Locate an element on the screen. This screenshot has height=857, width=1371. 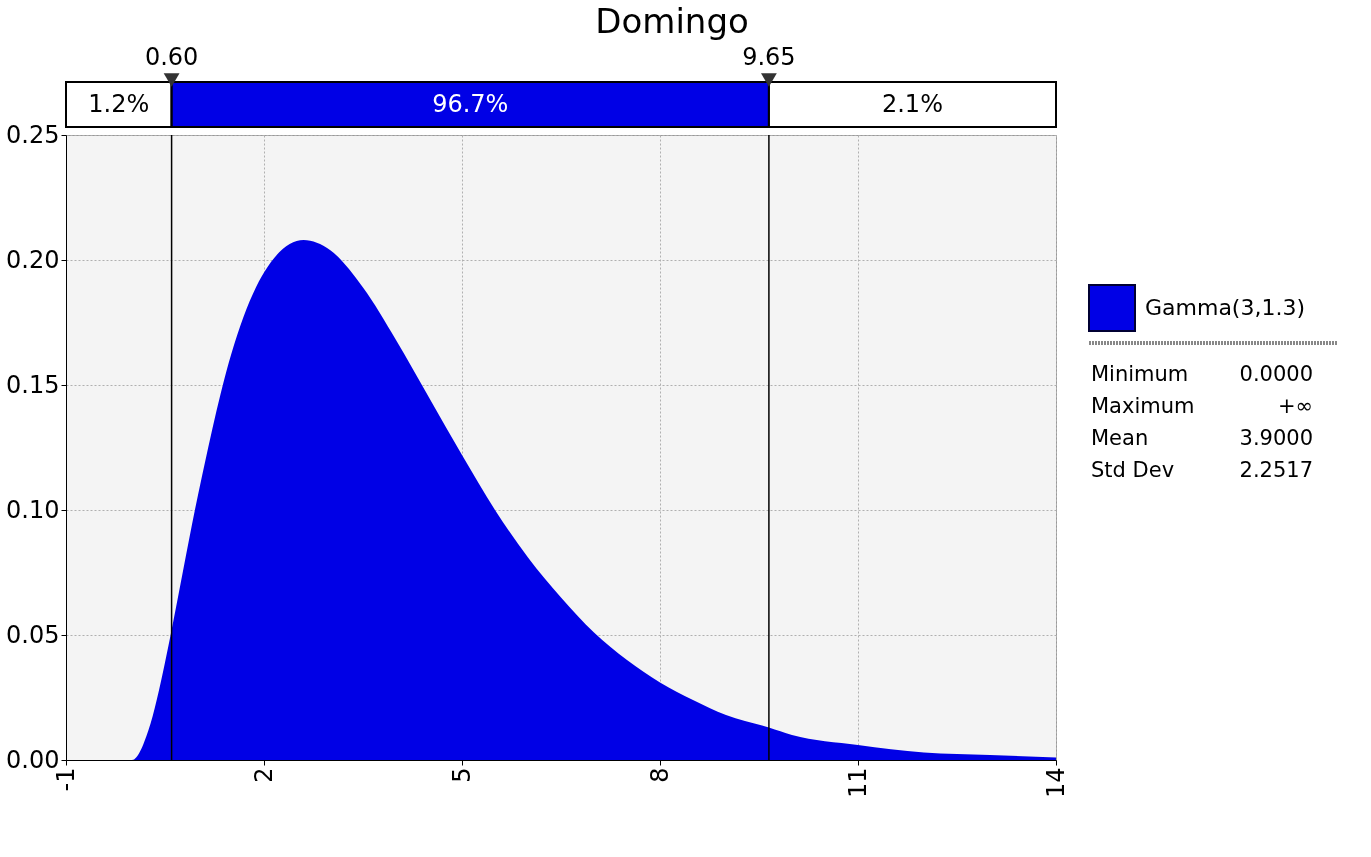
y-tick-label: 0.05 is located at coordinates (33, 634).